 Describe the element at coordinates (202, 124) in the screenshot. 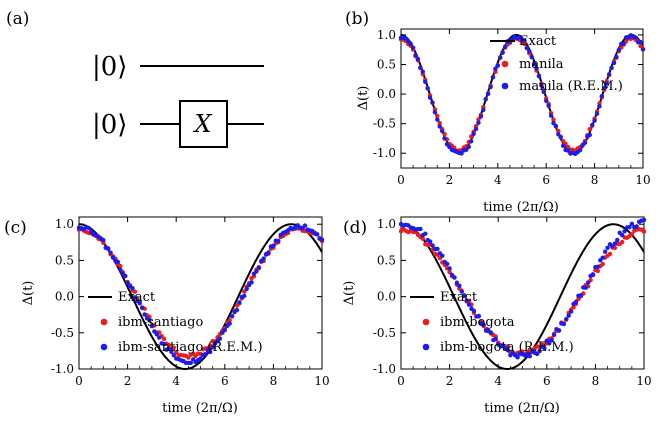

I see `x-gate-label: X` at that location.